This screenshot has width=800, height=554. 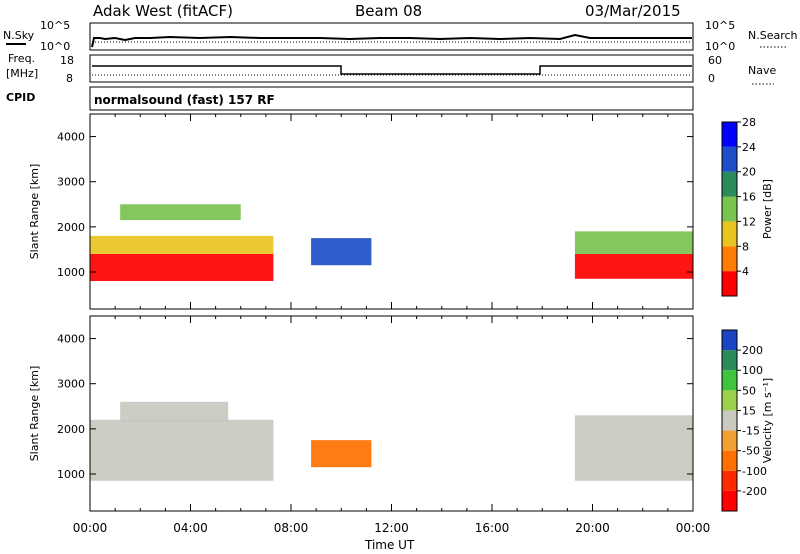 What do you see at coordinates (745, 271) in the screenshot?
I see `colorbar-label-power-0: 4` at bounding box center [745, 271].